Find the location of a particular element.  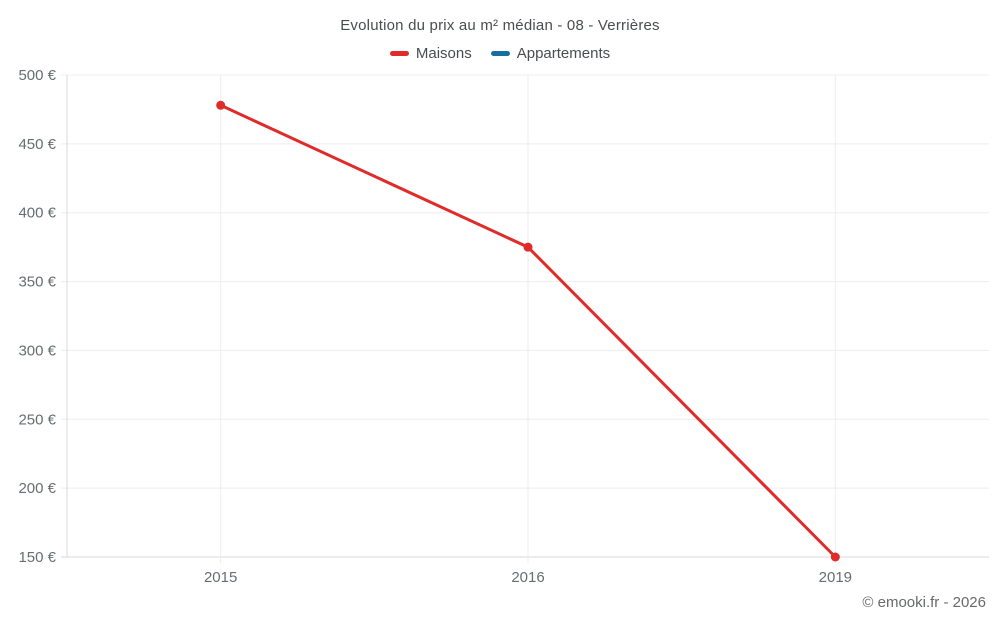

copyright-text: © emooki.fr - 2026 is located at coordinates (924, 602).